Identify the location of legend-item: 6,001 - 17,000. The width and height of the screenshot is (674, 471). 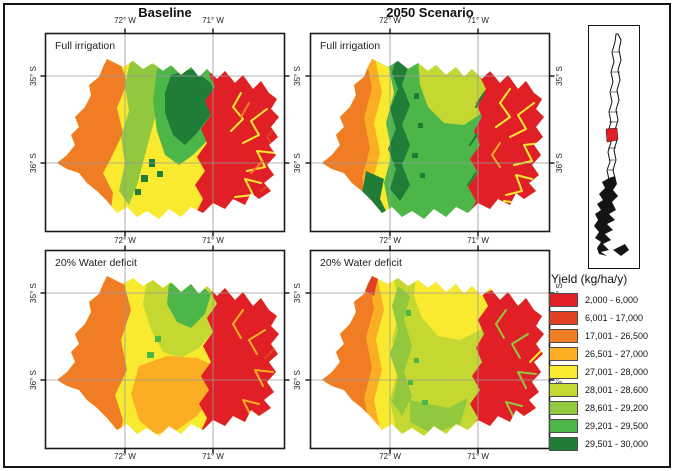
(610, 318).